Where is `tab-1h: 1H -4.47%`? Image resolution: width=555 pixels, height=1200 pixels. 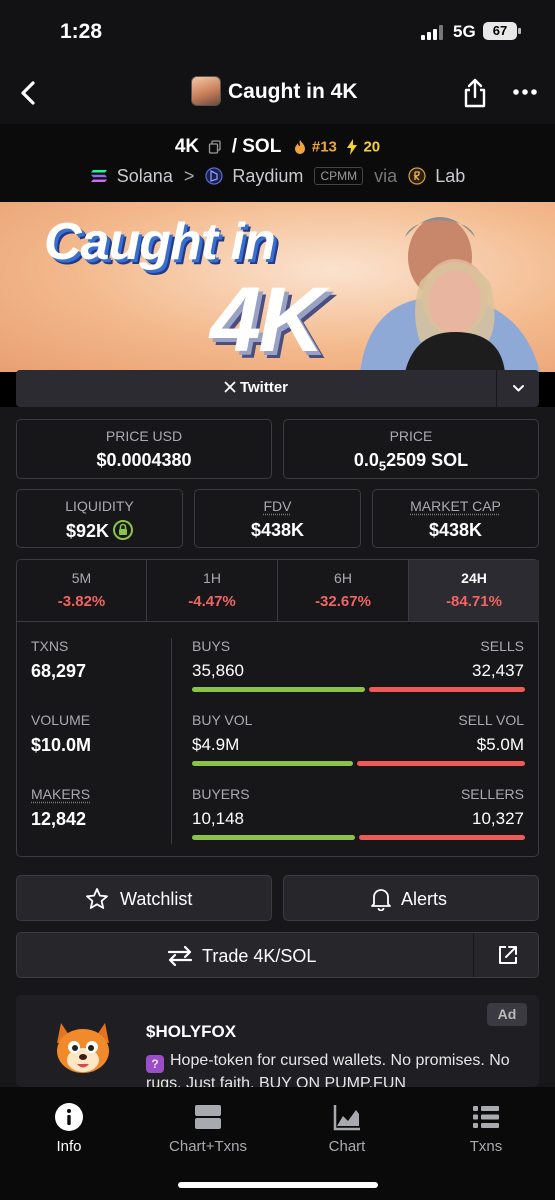 tab-1h: 1H -4.47% is located at coordinates (212, 591).